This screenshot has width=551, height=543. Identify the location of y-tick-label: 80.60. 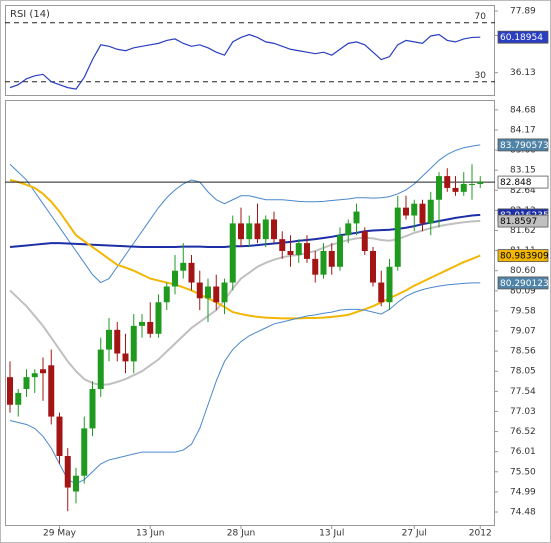
(523, 271).